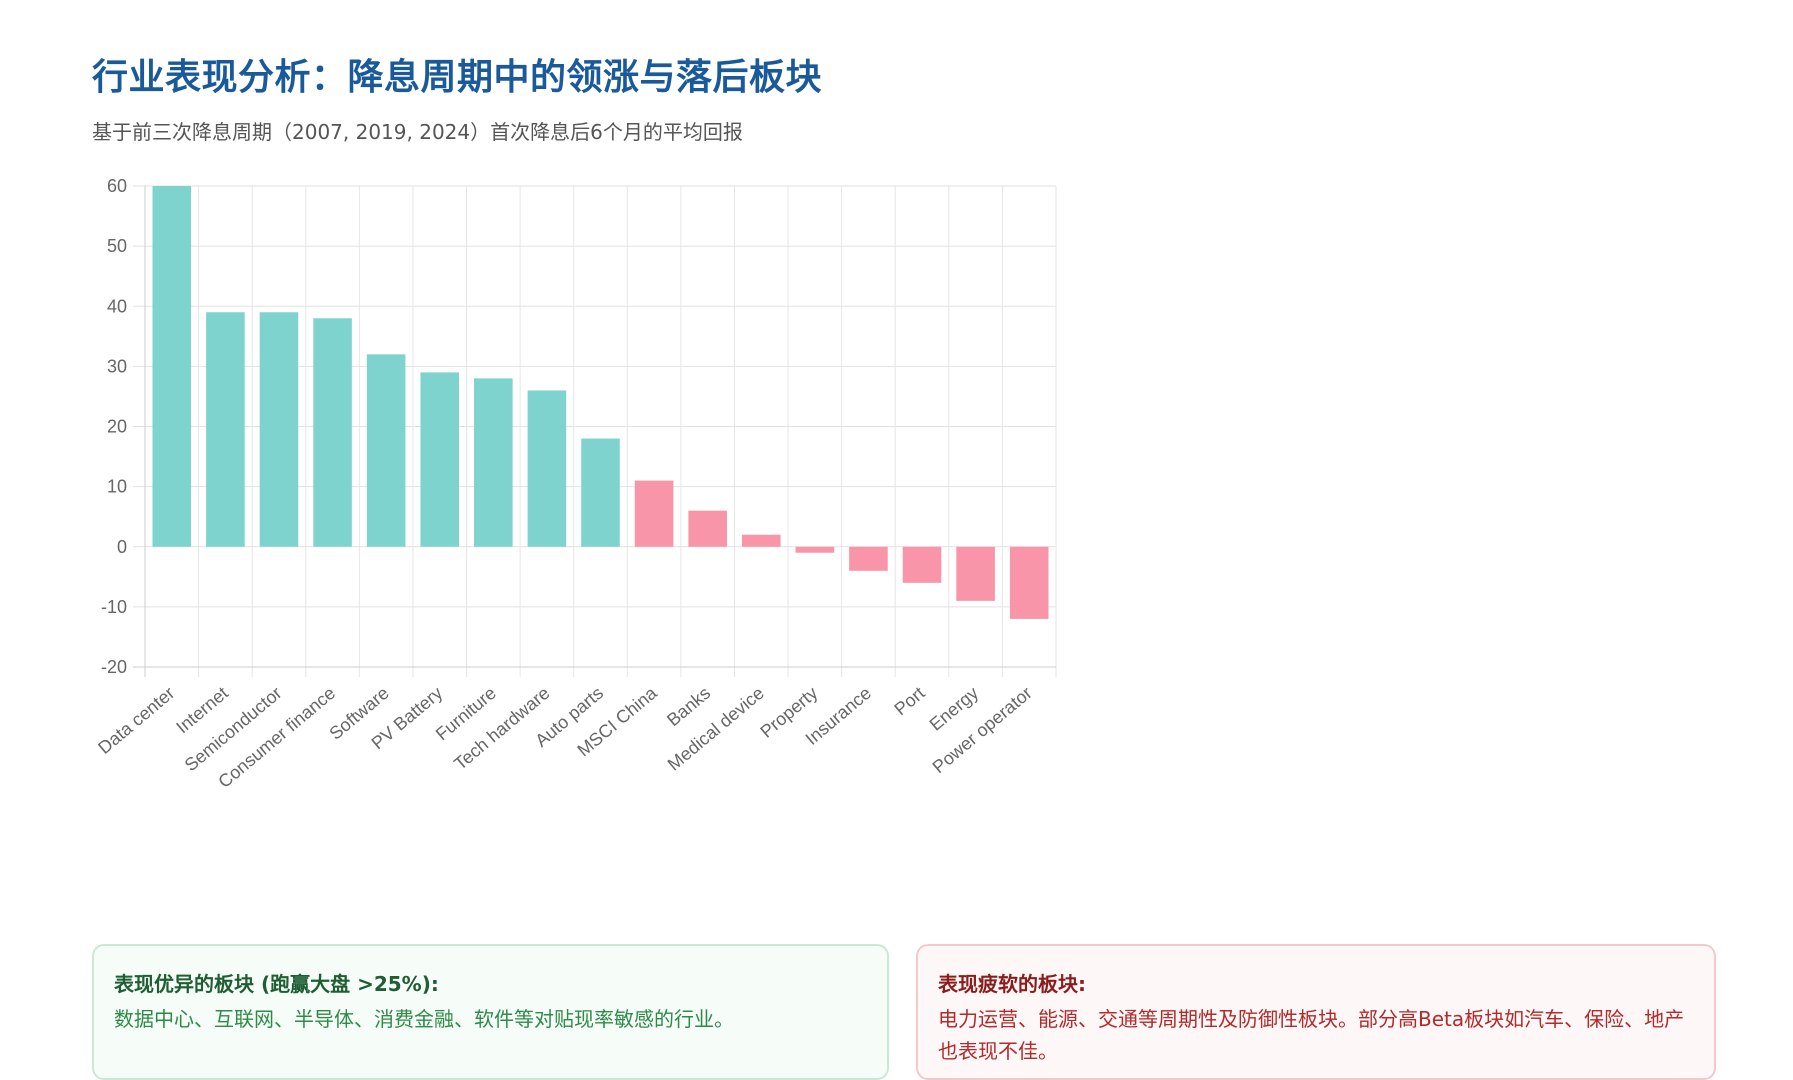 Image resolution: width=1793 pixels, height=1080 pixels. What do you see at coordinates (117, 366) in the screenshot?
I see `y-tick-label: 30` at bounding box center [117, 366].